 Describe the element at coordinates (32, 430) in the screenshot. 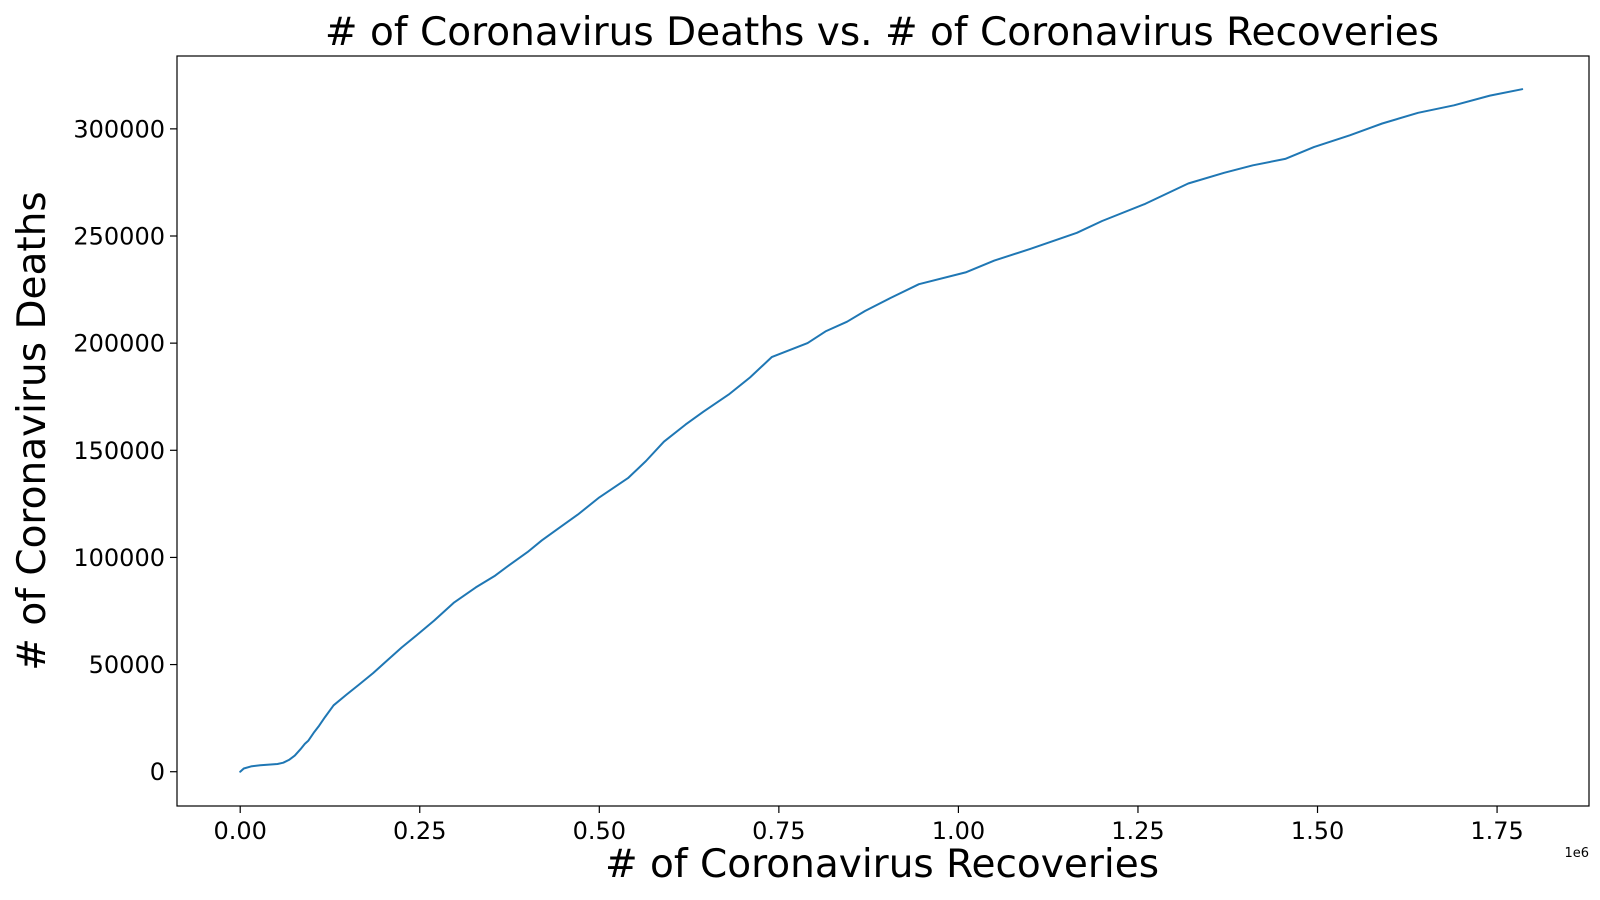

I see `y-axis-label: # of Coronavirus Deaths` at that location.